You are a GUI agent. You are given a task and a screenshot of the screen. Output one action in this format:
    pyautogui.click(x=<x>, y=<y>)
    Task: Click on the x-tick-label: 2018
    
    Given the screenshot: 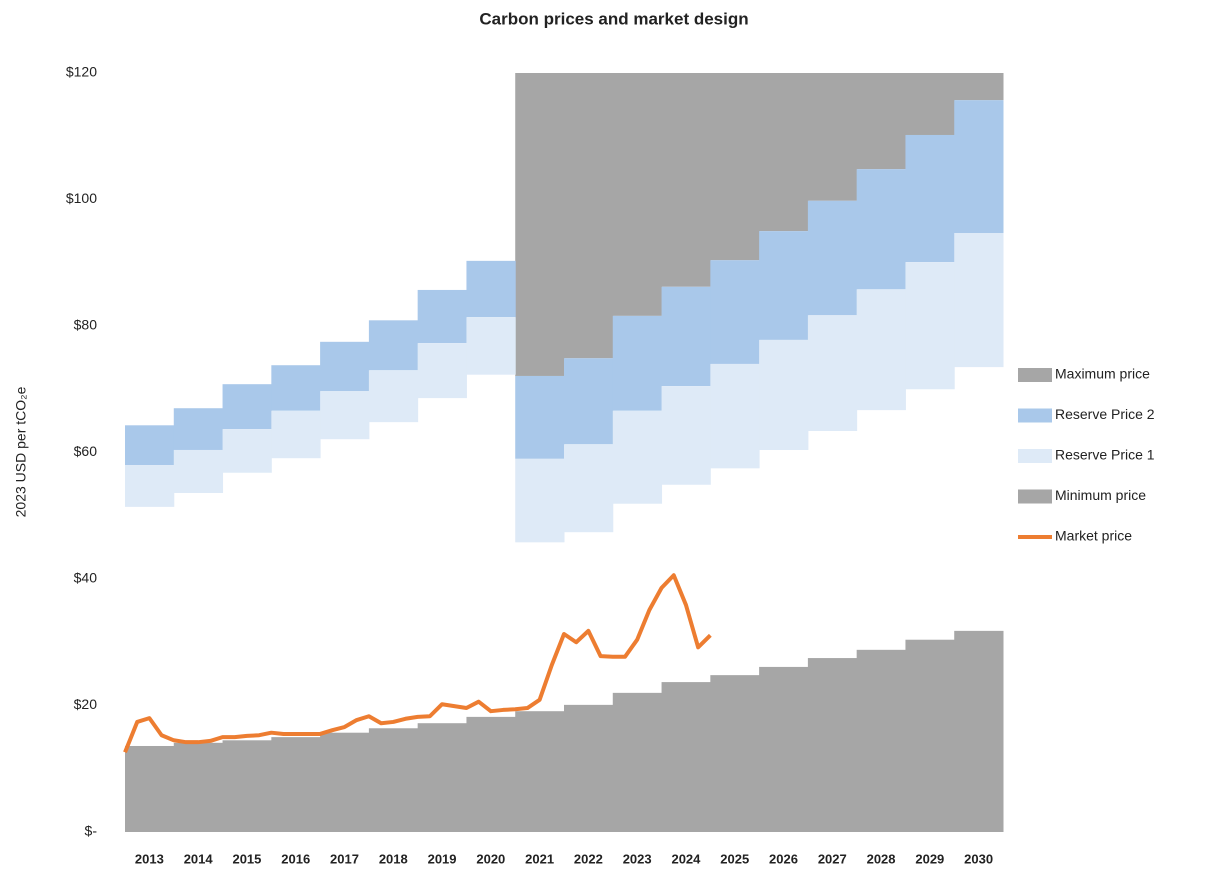 What is the action you would take?
    pyautogui.click(x=393, y=858)
    